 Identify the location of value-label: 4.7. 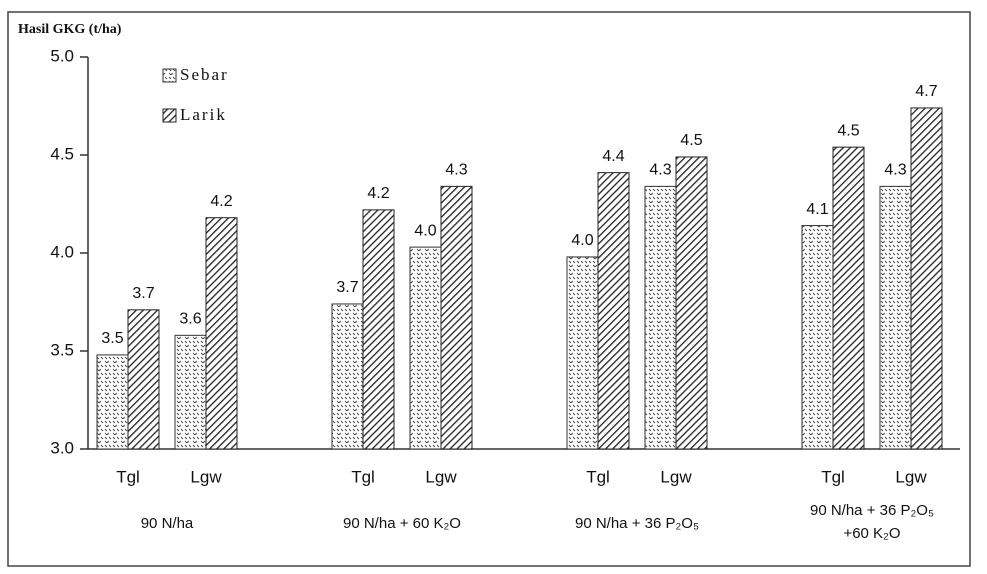
(926, 91).